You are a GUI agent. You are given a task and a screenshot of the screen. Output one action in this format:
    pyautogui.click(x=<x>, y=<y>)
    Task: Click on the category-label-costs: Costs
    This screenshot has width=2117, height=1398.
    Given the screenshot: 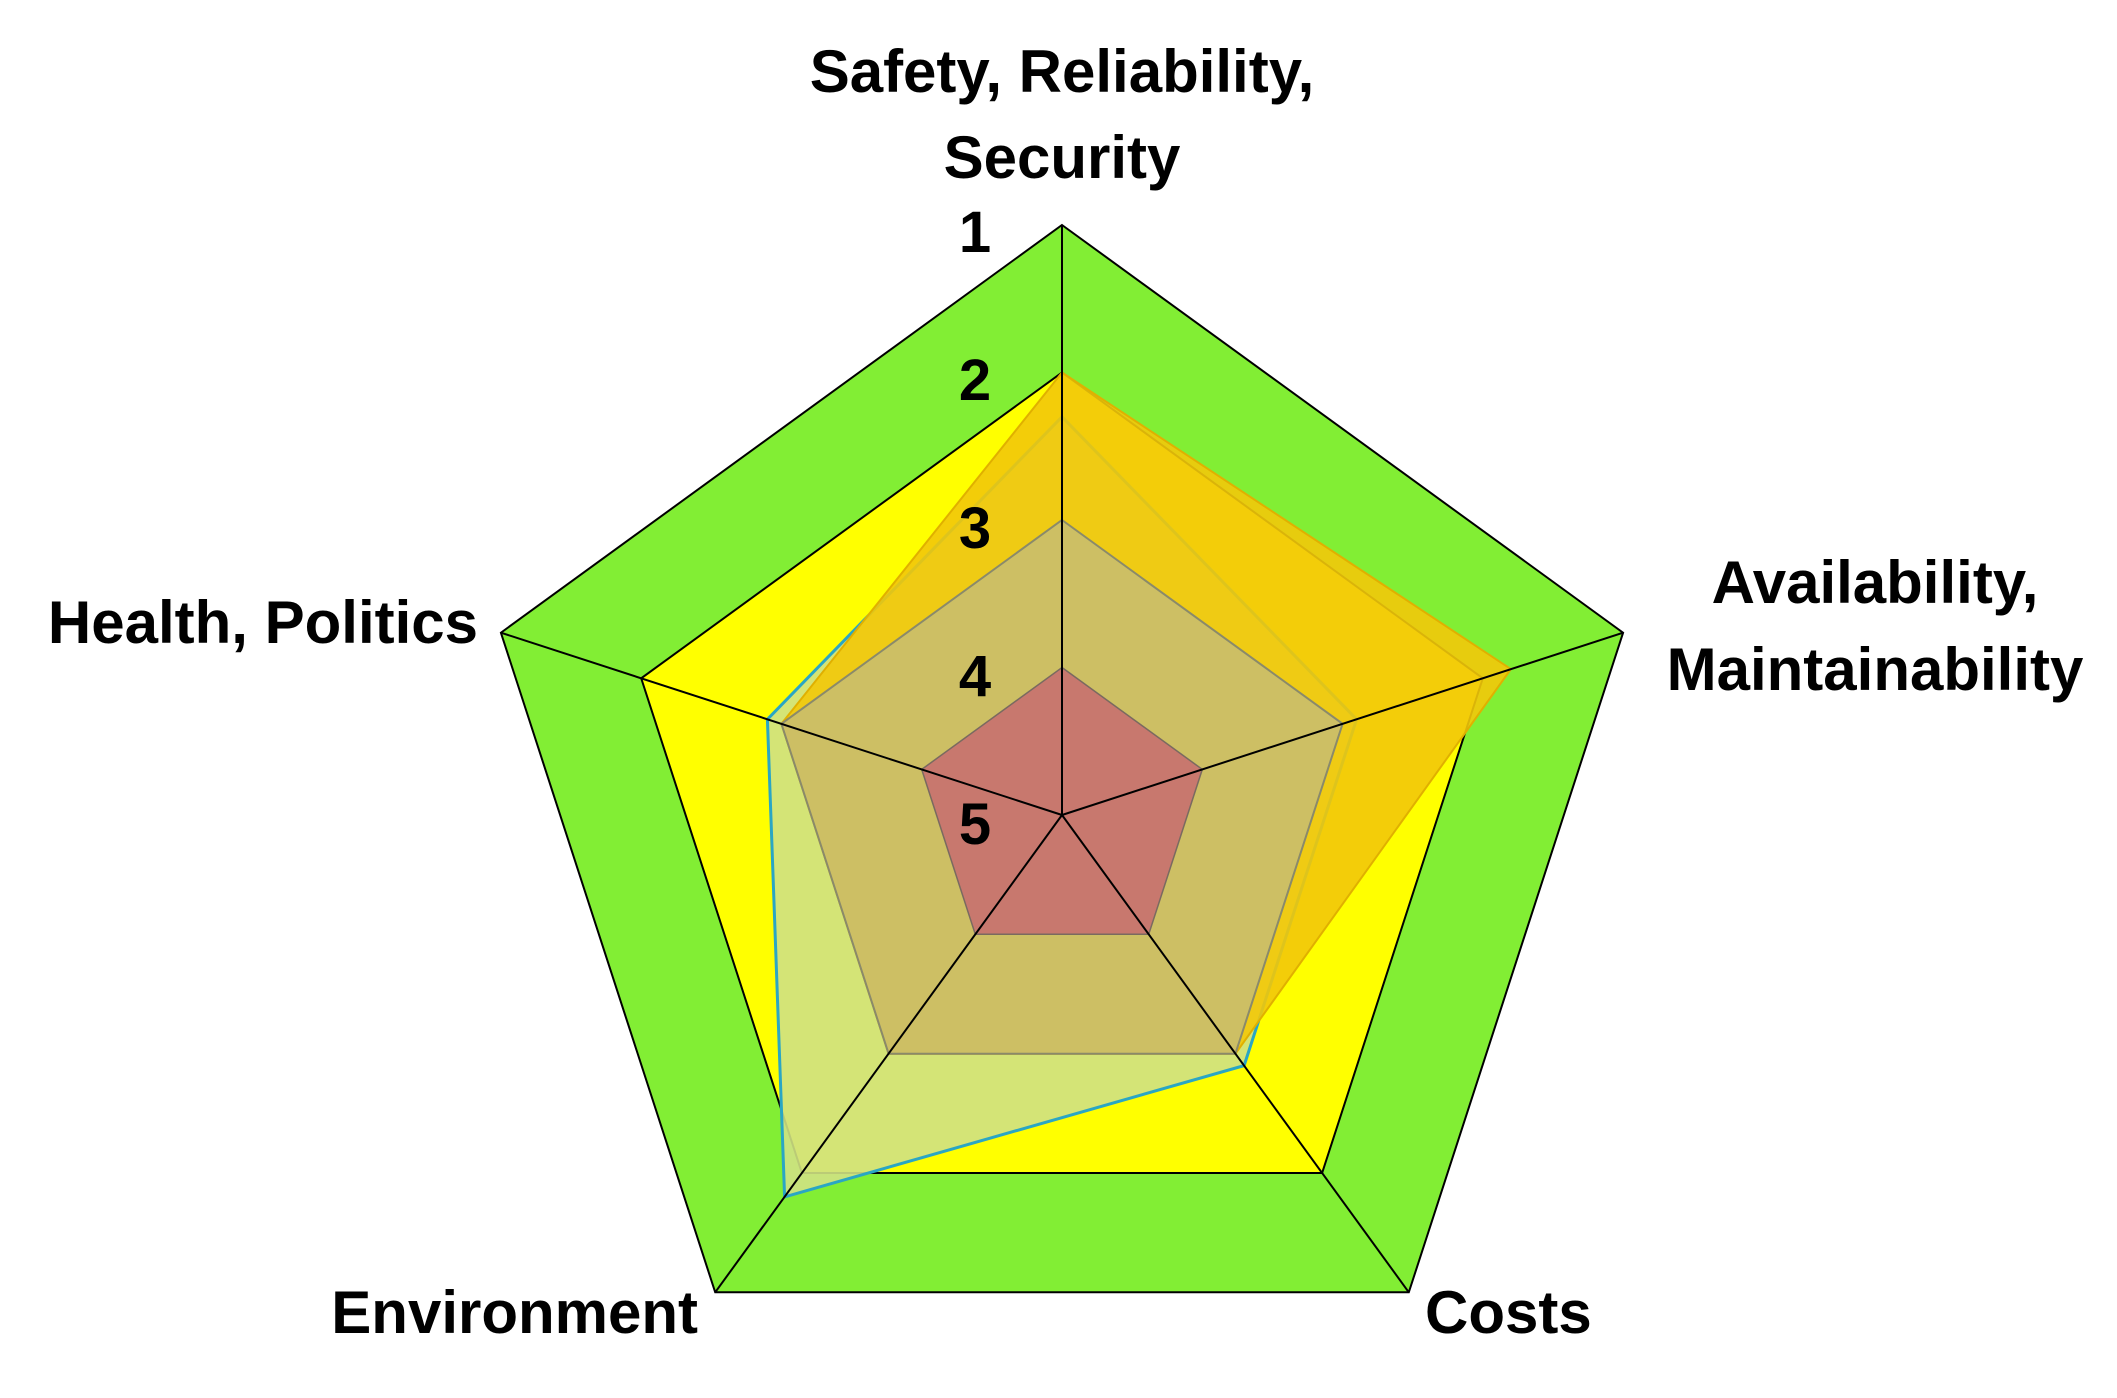 What is the action you would take?
    pyautogui.click(x=1508, y=1312)
    